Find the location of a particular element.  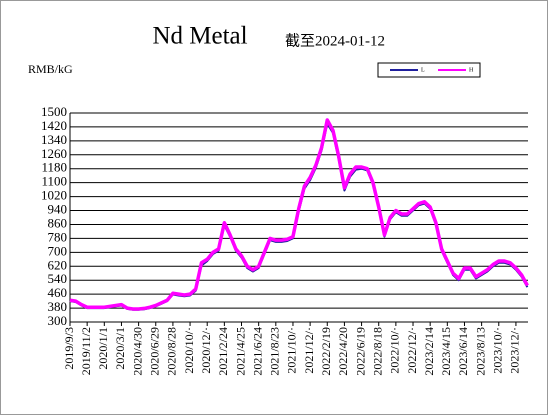

x-tick-label: 2023/2/14 is located at coordinates (429, 351).